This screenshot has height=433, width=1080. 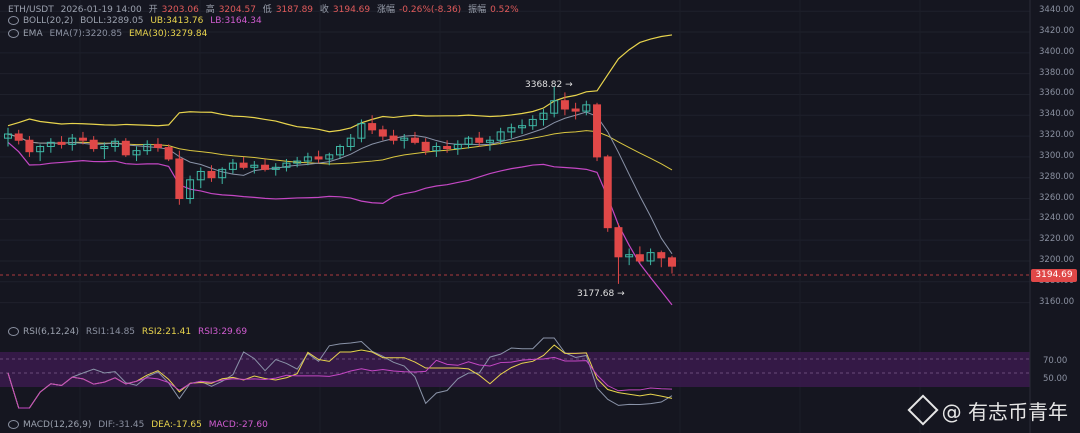 What do you see at coordinates (1057, 259) in the screenshot?
I see `price-tick-label: 3200.00` at bounding box center [1057, 259].